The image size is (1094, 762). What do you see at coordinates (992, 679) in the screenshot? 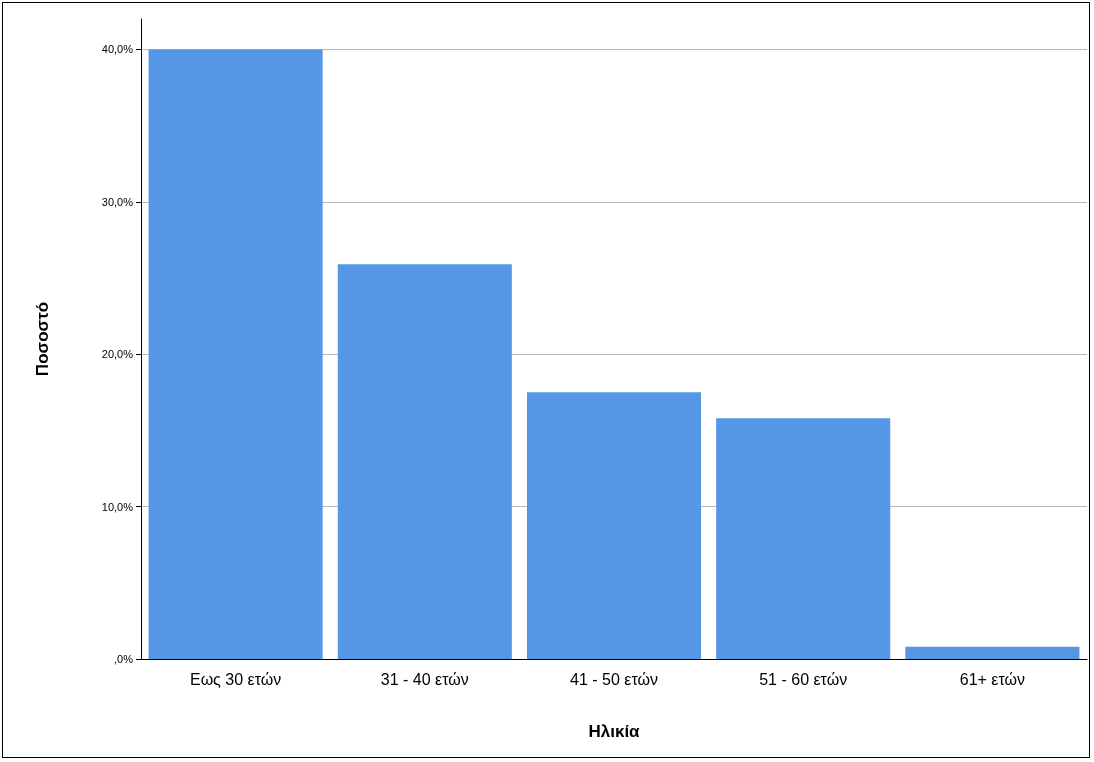
I see `x-tick-label: 61+ ετών` at bounding box center [992, 679].